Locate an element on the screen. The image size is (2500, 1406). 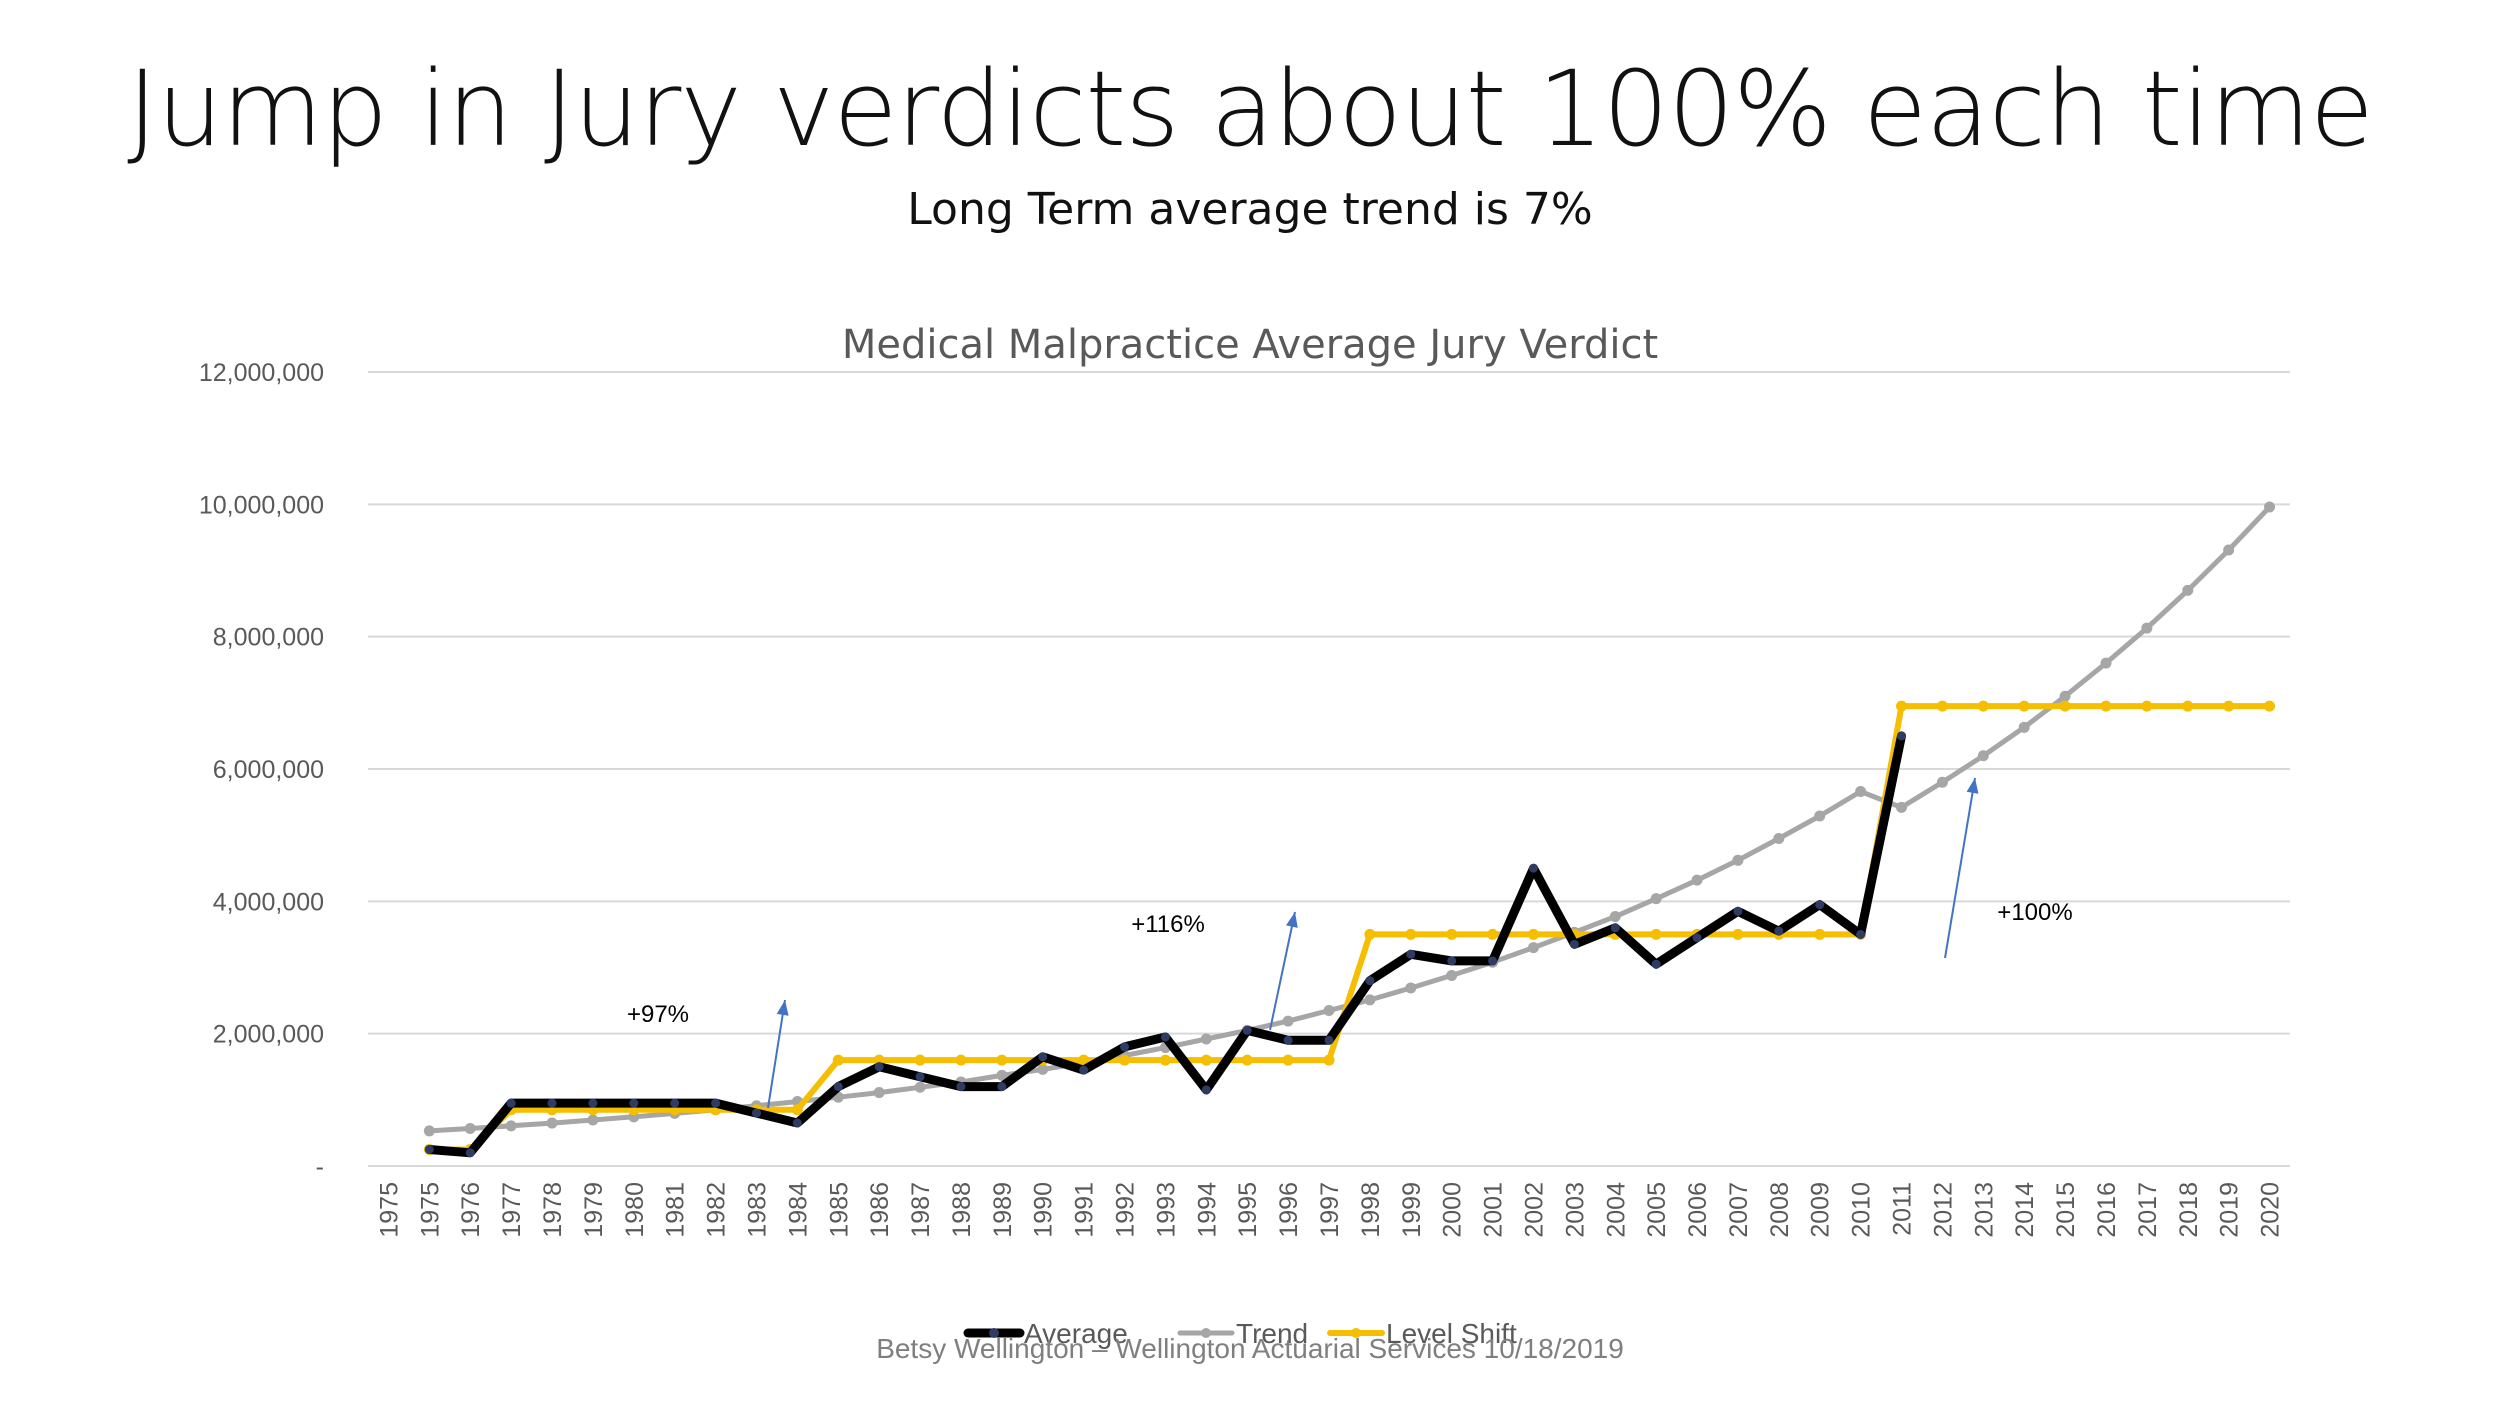
x-tick-label: 1994 is located at coordinates (1207, 1210).